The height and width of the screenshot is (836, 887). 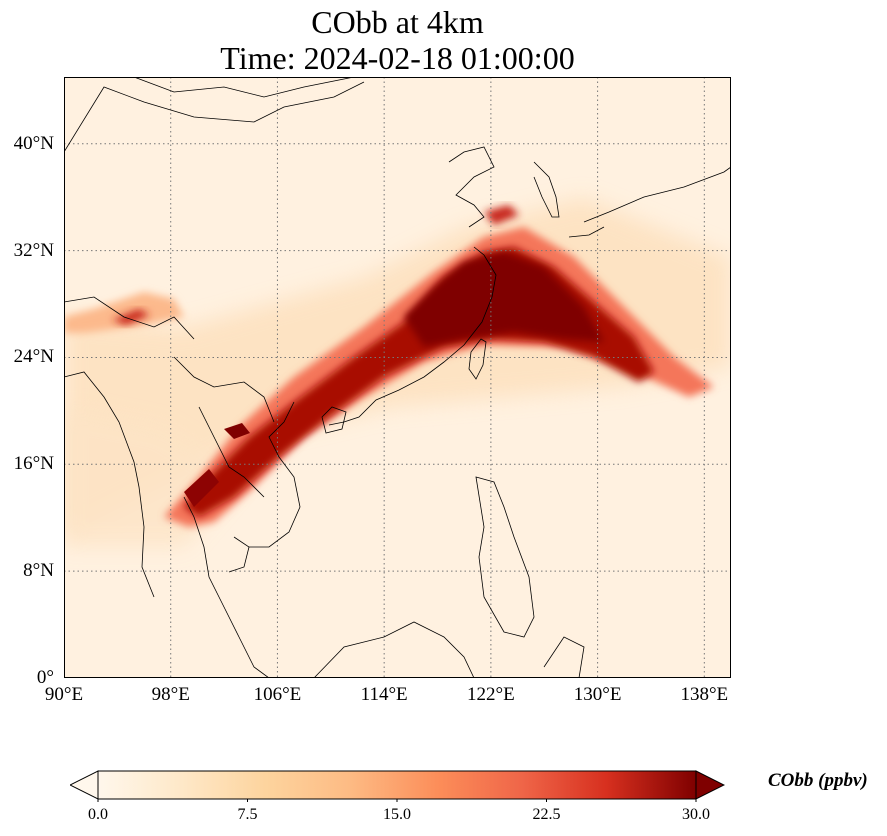 What do you see at coordinates (505, 557) in the screenshot?
I see `coastline-philippines` at bounding box center [505, 557].